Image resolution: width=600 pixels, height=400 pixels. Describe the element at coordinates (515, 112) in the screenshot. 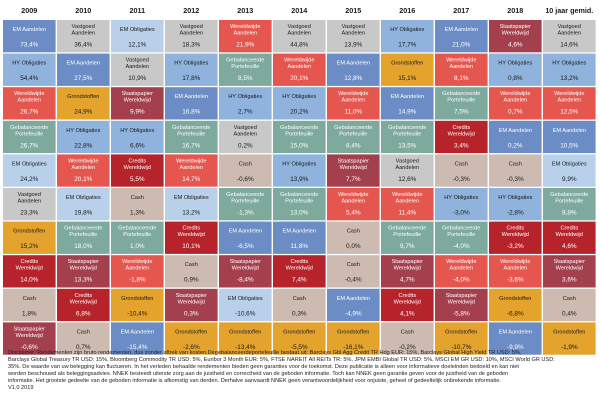

I see `return-value: 0,7%` at that location.